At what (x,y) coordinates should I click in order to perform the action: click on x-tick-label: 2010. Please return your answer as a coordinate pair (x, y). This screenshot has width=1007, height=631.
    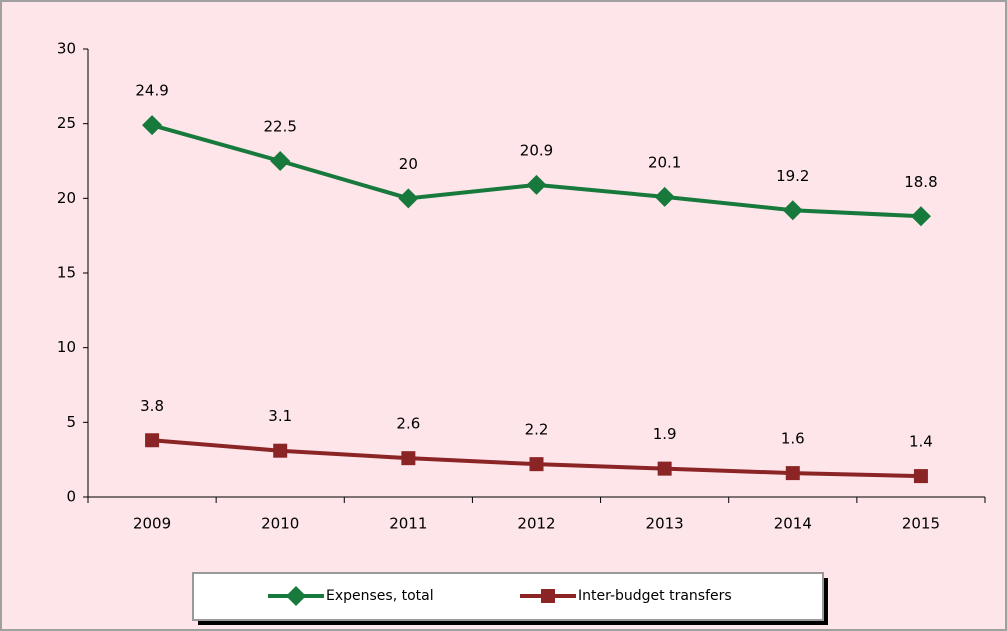
    Looking at the image, I should click on (280, 524).